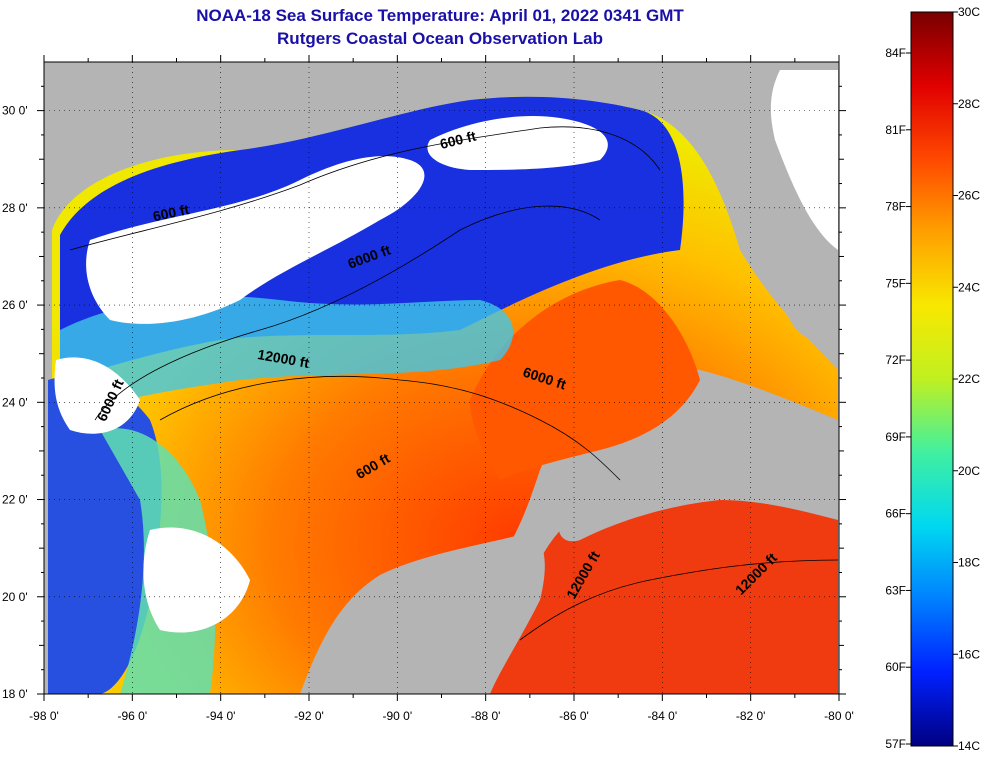 This screenshot has width=992, height=761. Describe the element at coordinates (969, 563) in the screenshot. I see `celsius-label: 18C` at that location.